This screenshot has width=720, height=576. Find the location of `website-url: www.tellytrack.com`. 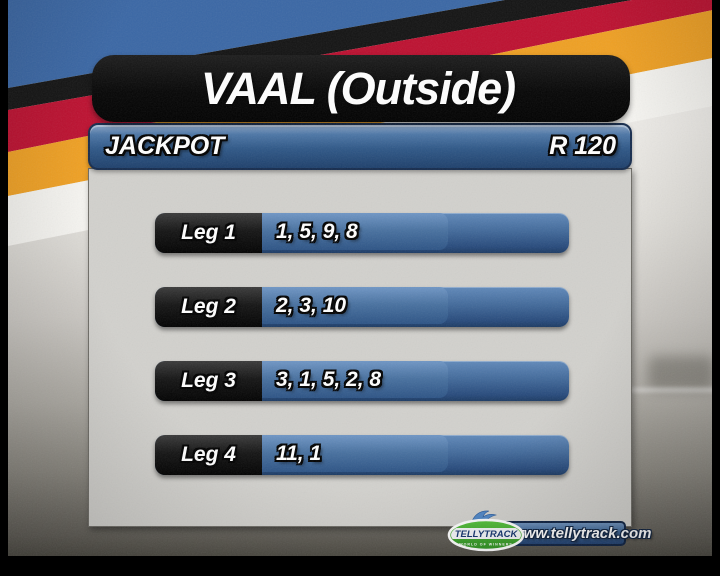

website-url: www.tellytrack.com is located at coordinates (582, 533).